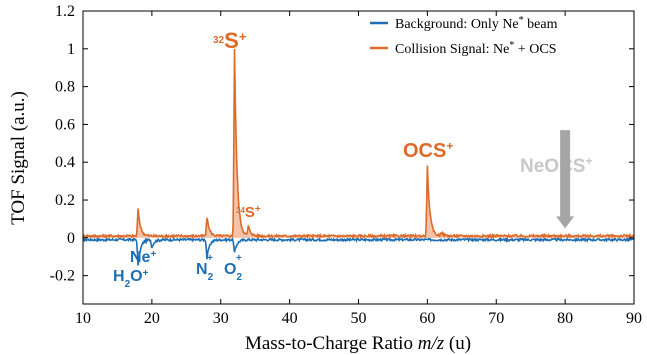 This screenshot has height=355, width=647. I want to click on y-tick-label: 0.6, so click(65, 124).